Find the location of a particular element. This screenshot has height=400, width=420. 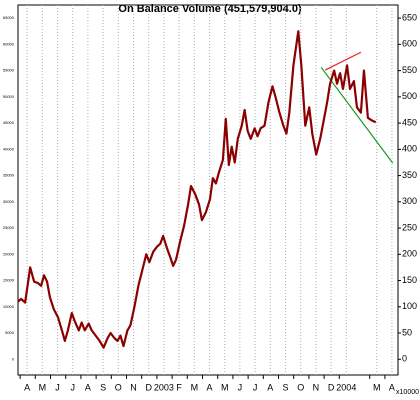

y-tick-label: 550 is located at coordinates (409, 70).